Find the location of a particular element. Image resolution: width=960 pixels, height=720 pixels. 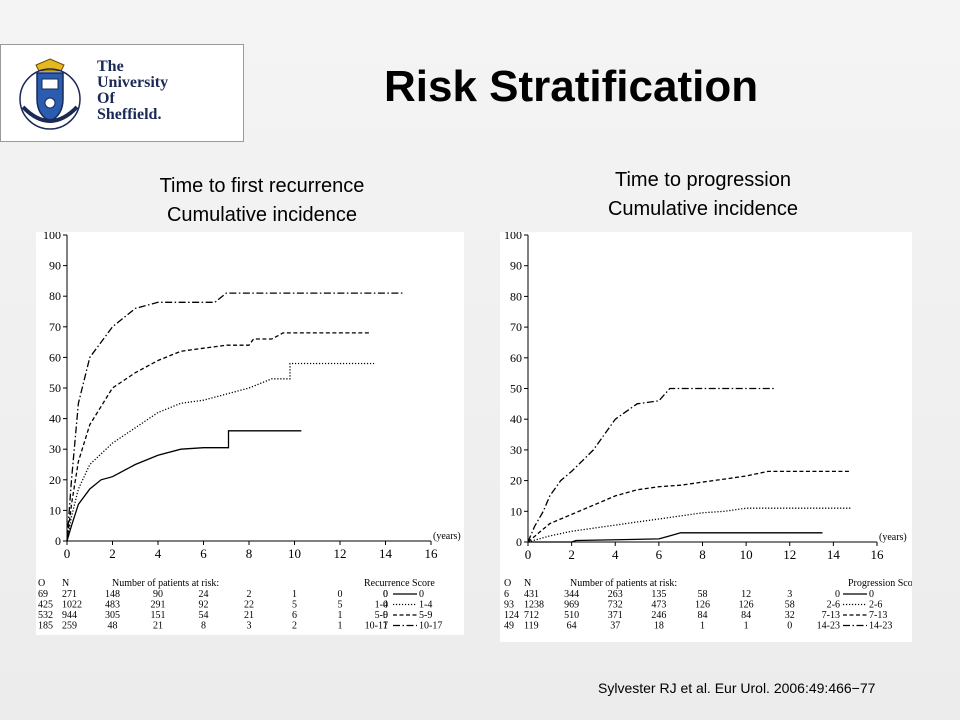

risk-table-count: 48 is located at coordinates (113, 626).